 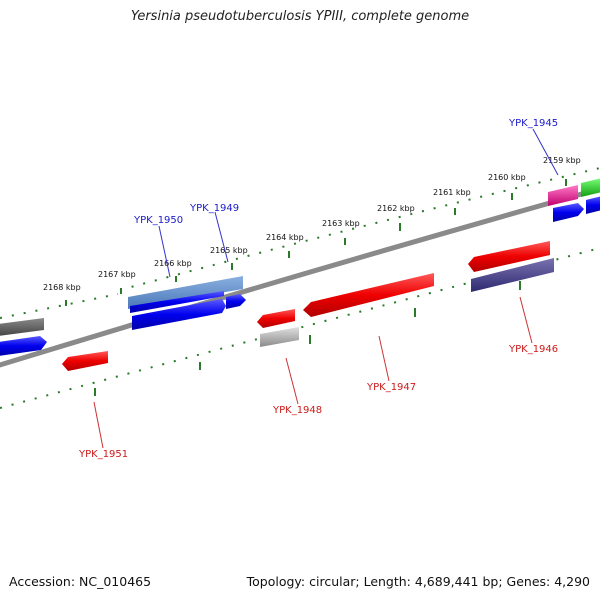 I want to click on upper-ruler-left, so click(x=59, y=306).